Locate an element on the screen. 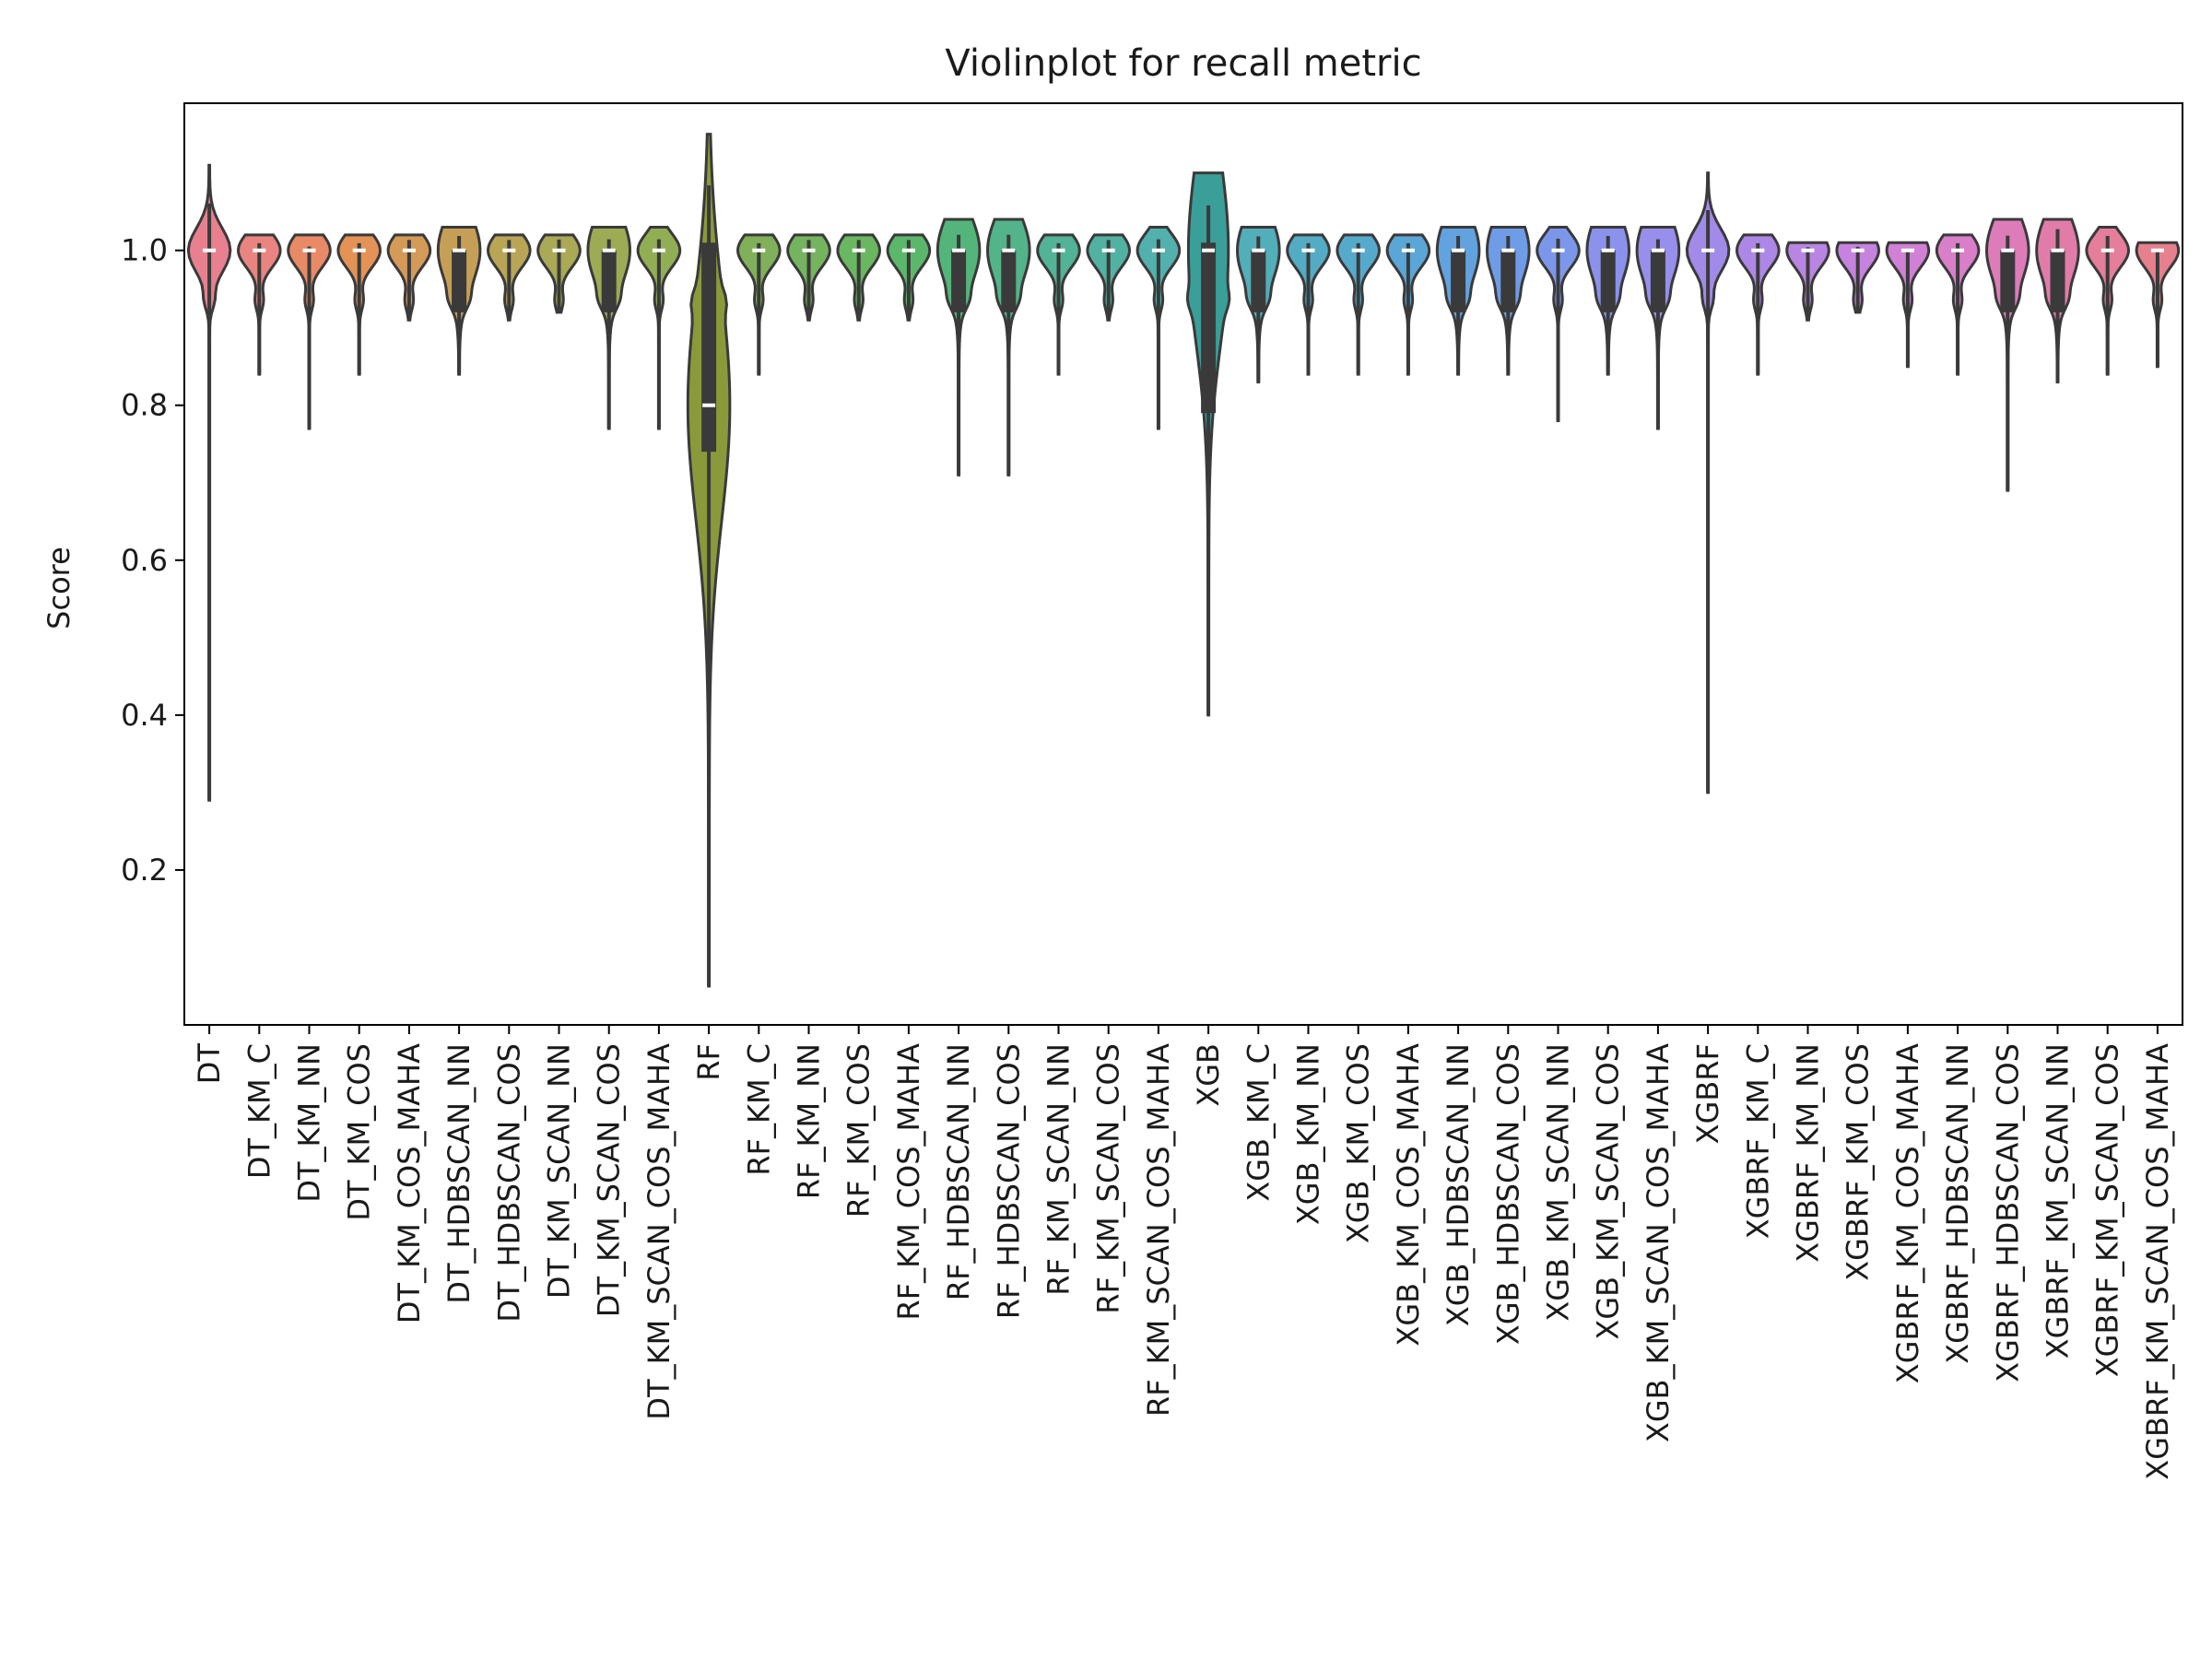  x-tick-label: RF_KM_NN is located at coordinates (809, 1121).